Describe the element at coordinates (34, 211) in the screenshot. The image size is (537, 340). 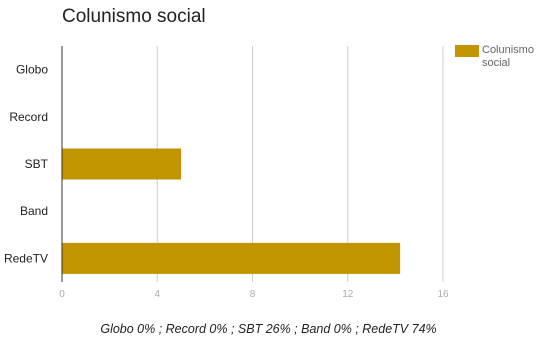
I see `y-category-label: Band` at that location.